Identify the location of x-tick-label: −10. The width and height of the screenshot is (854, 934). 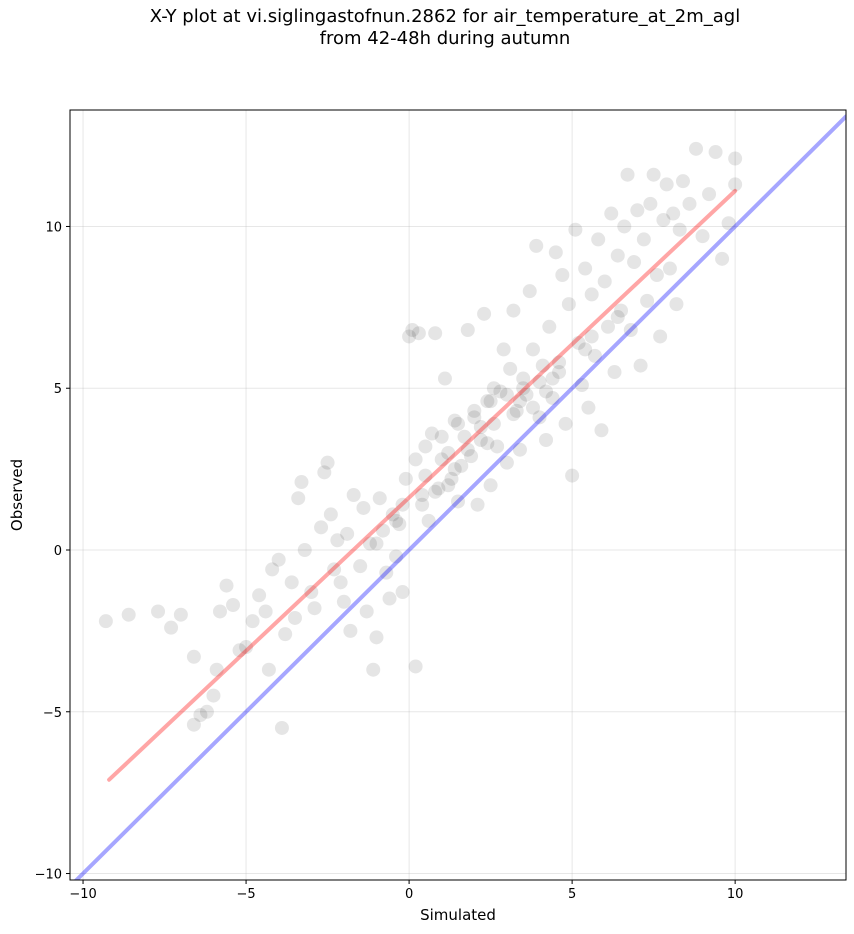
(82, 894).